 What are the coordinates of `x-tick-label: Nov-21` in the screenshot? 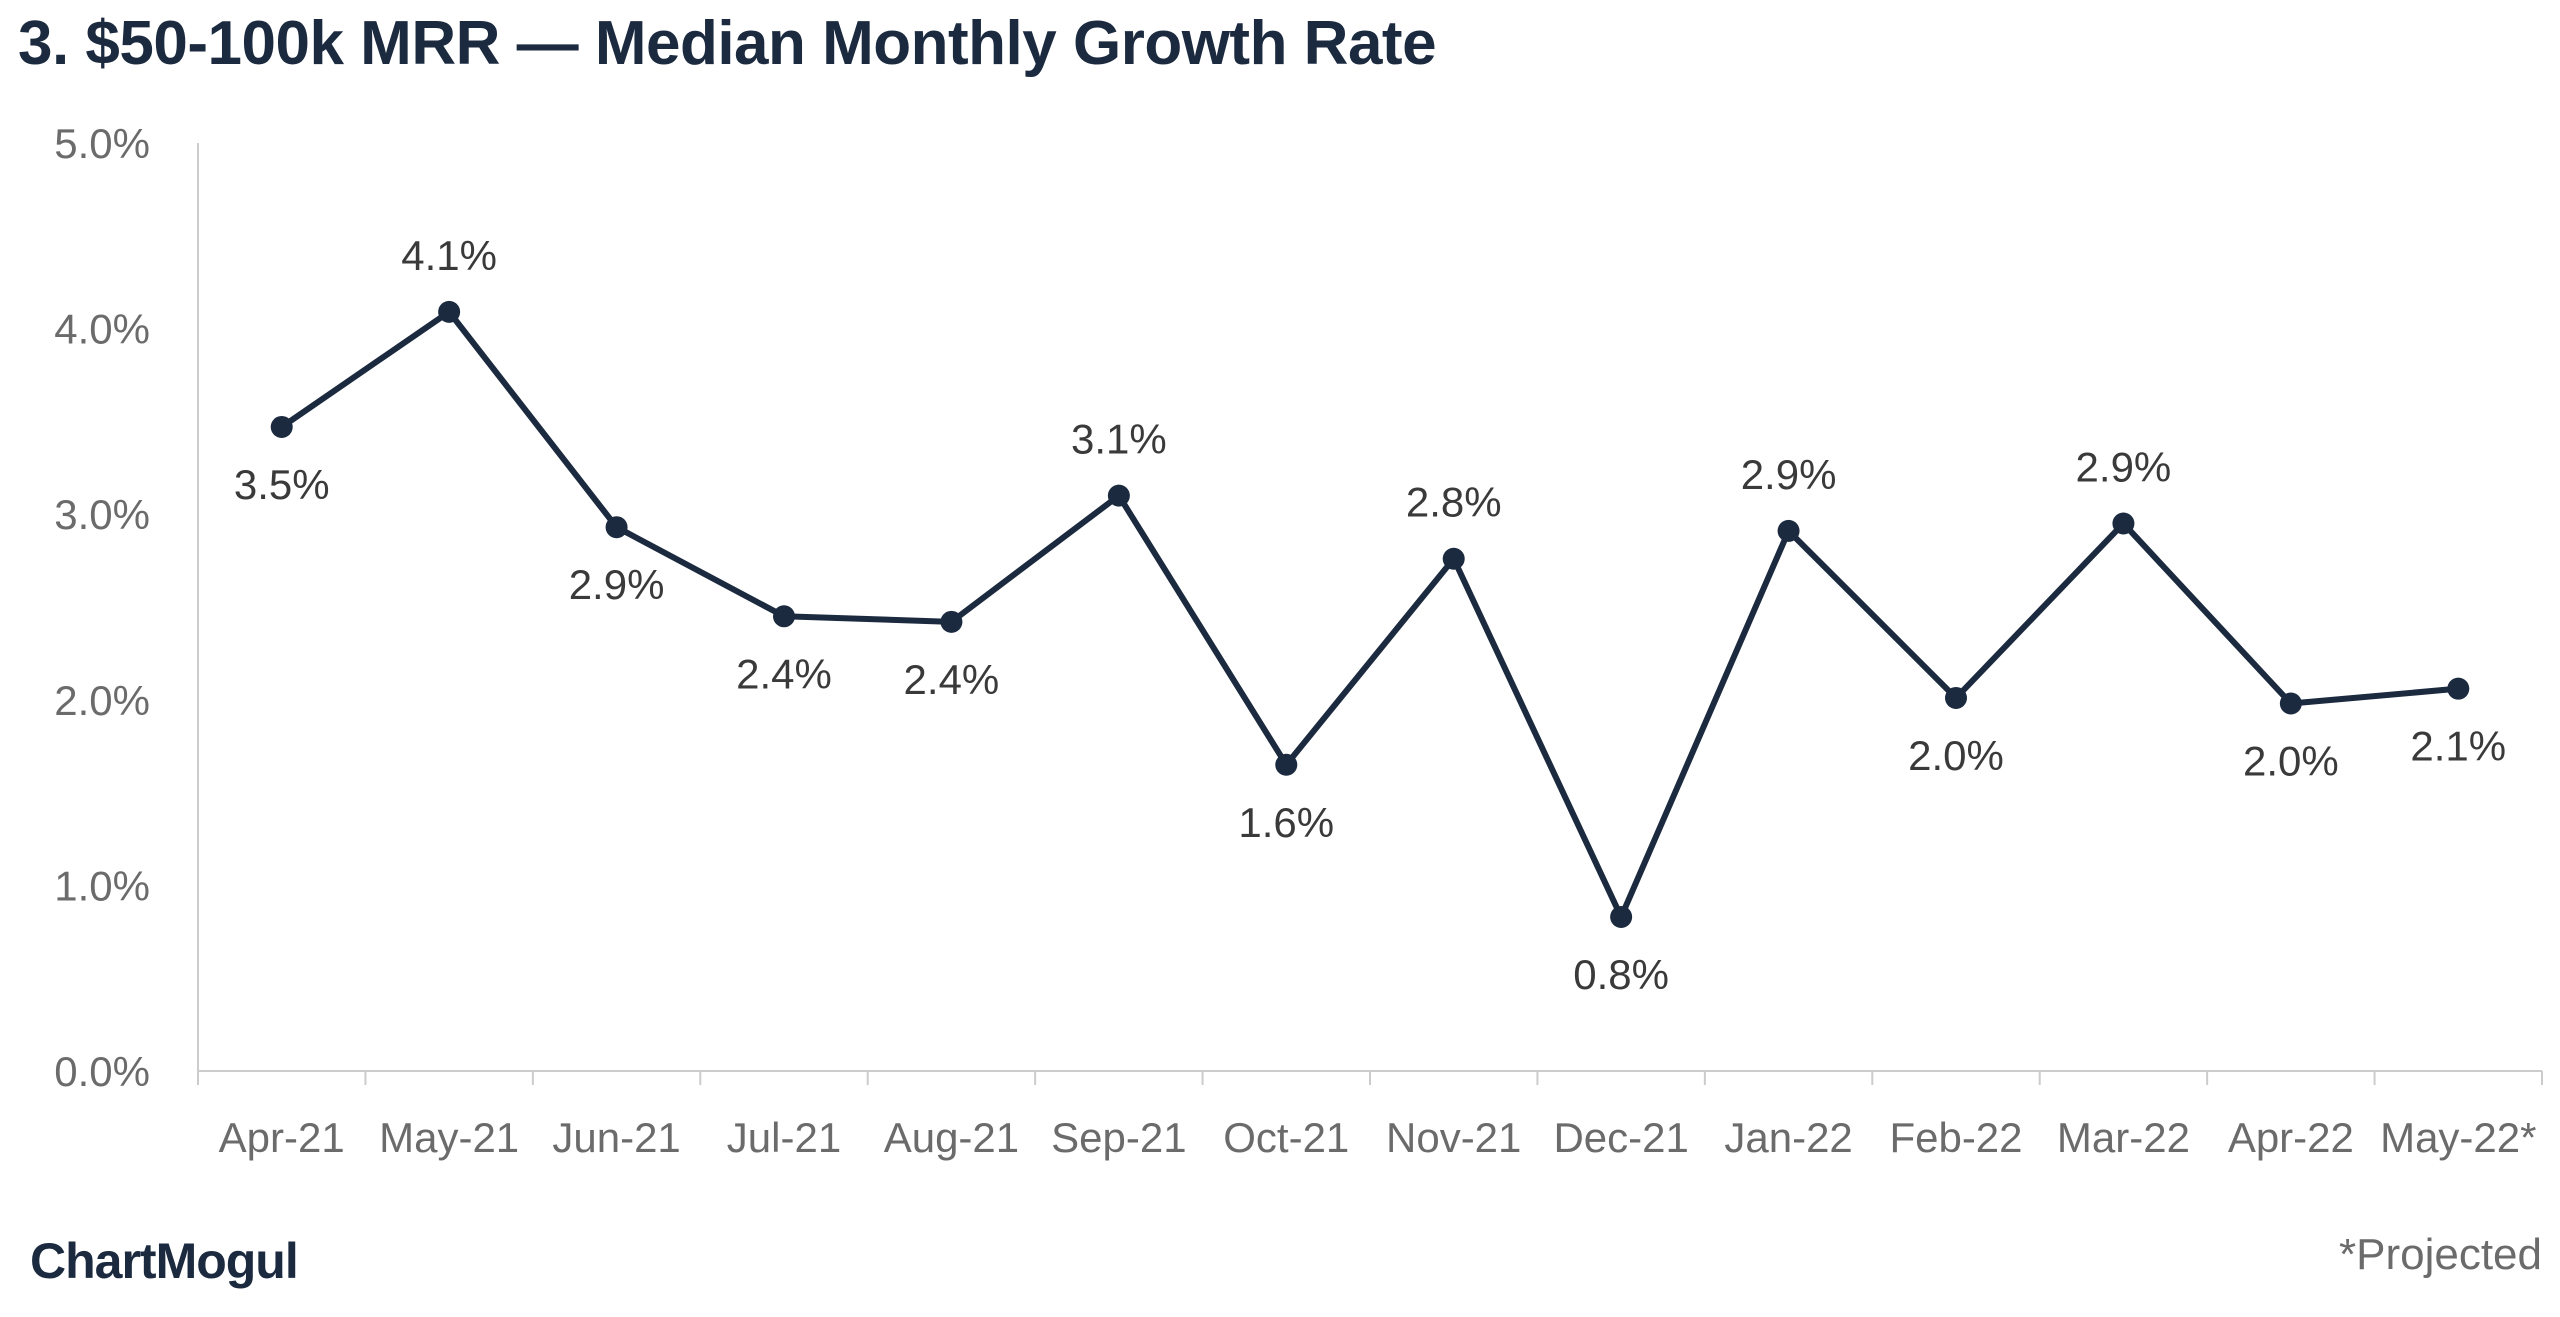 It's located at (1453, 1137).